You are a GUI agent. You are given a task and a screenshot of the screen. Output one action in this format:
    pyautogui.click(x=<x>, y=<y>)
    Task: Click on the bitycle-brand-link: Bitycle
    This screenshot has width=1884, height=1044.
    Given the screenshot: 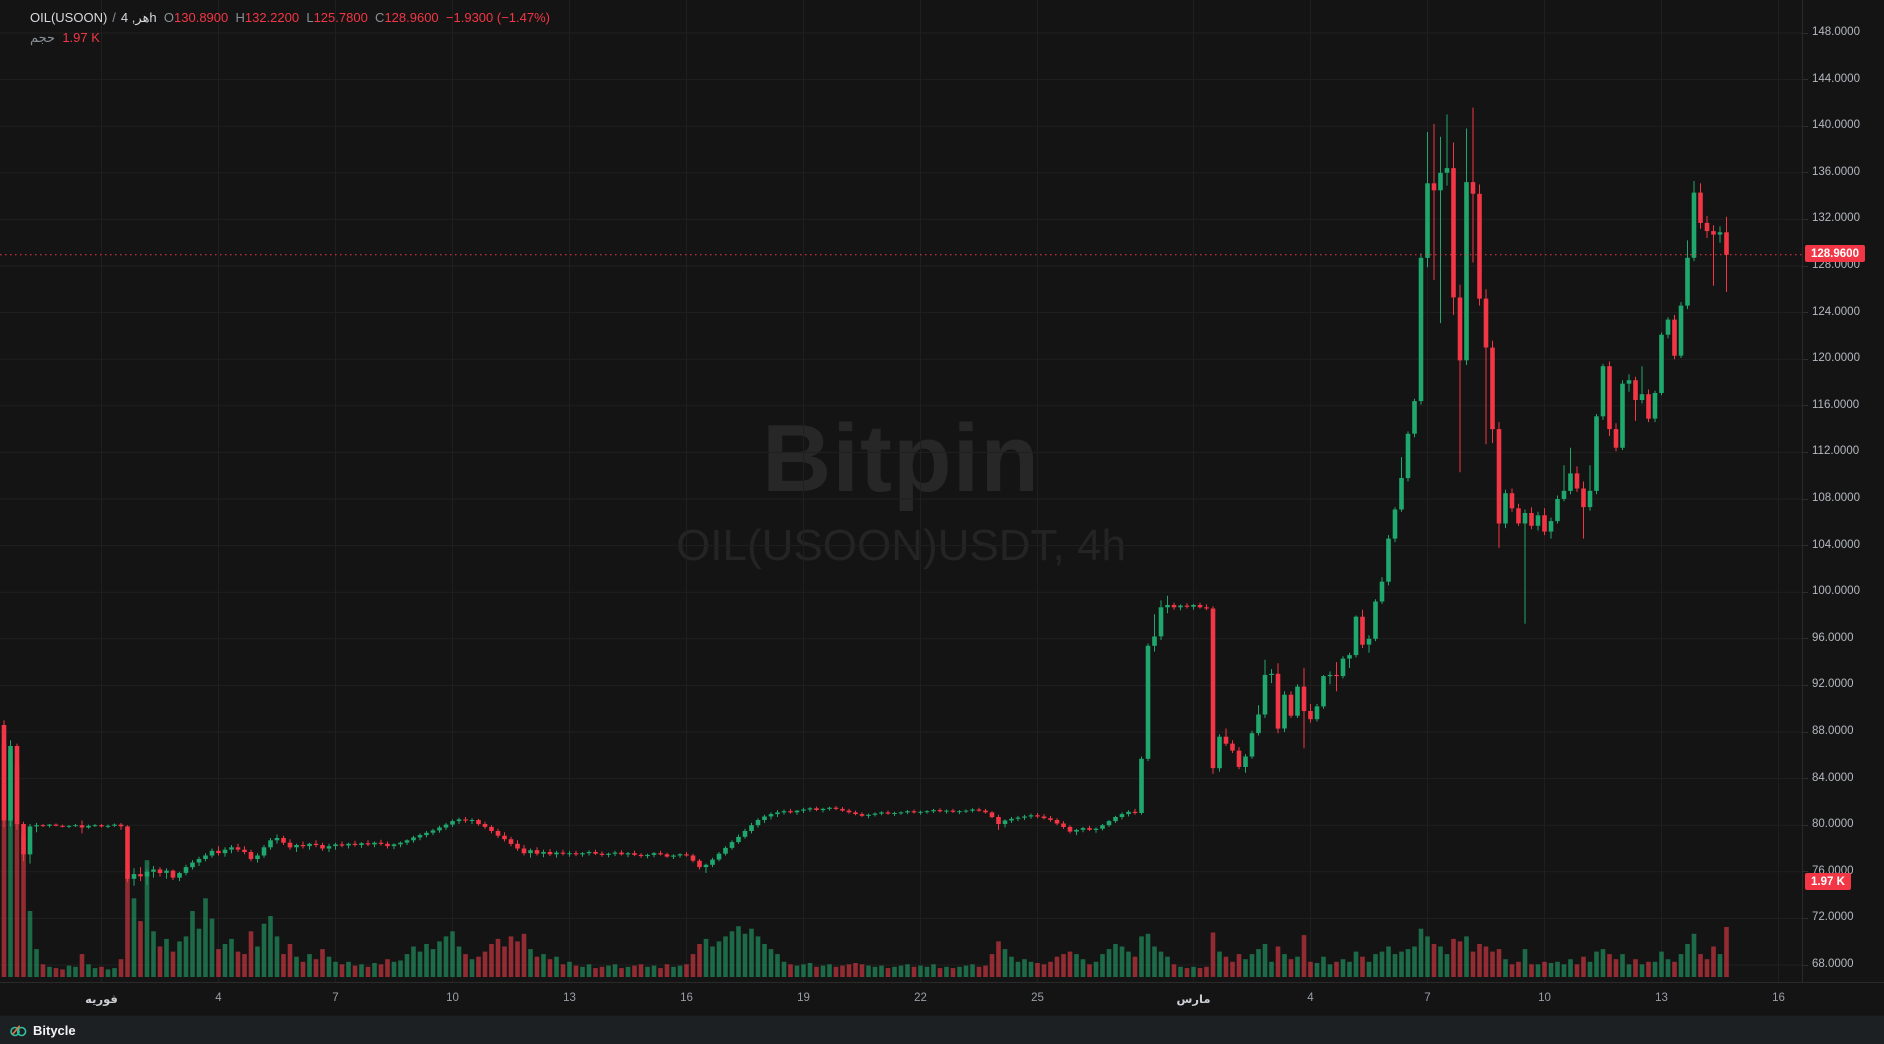 What is the action you would take?
    pyautogui.click(x=43, y=1030)
    